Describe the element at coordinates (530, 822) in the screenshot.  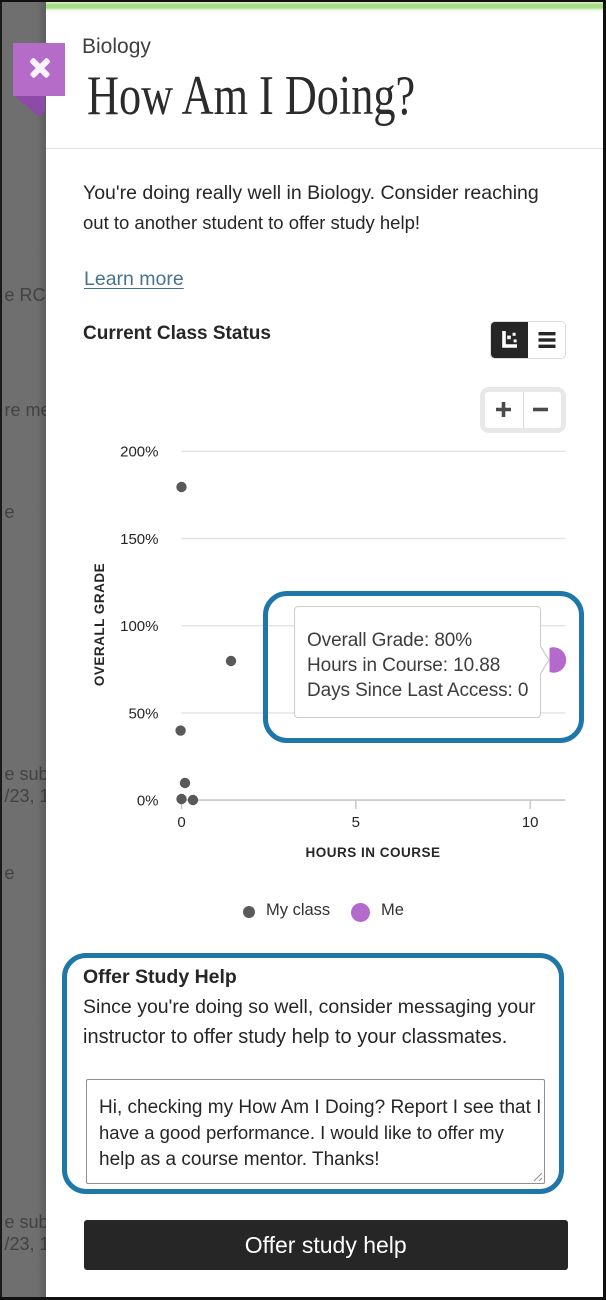
I see `svg-text: 10` at that location.